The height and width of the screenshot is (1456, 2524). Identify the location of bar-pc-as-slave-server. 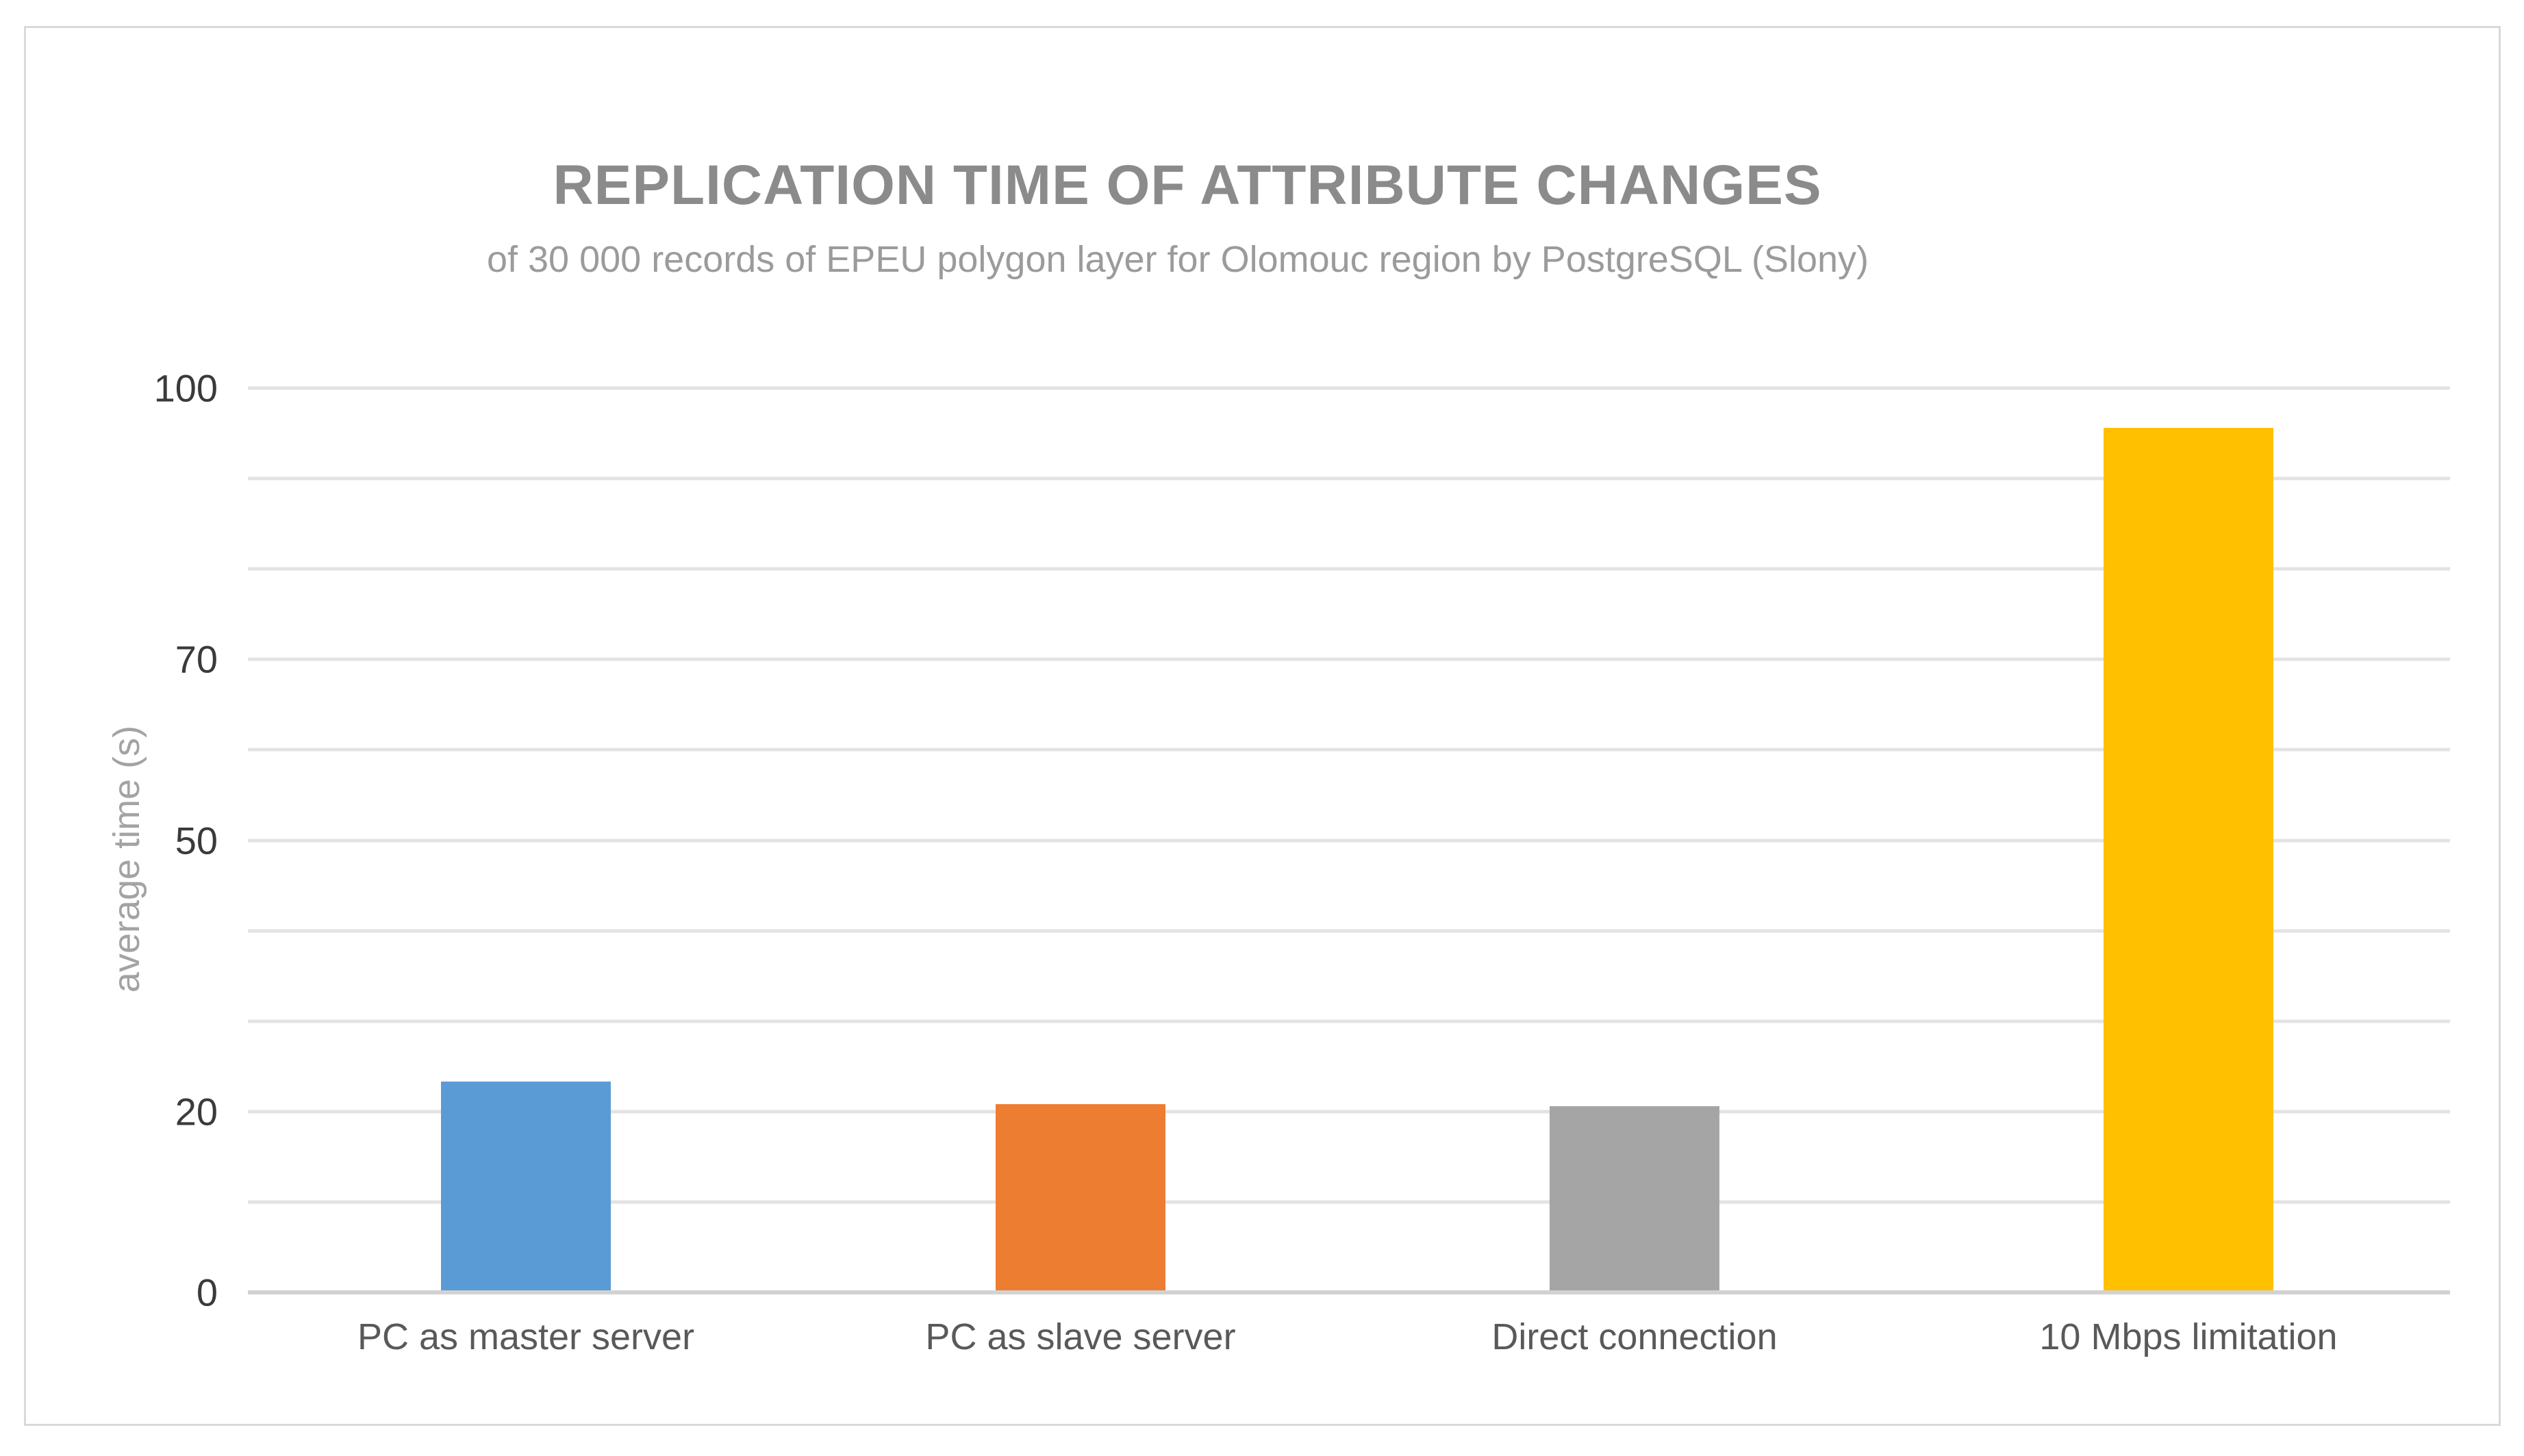
(1080, 1198).